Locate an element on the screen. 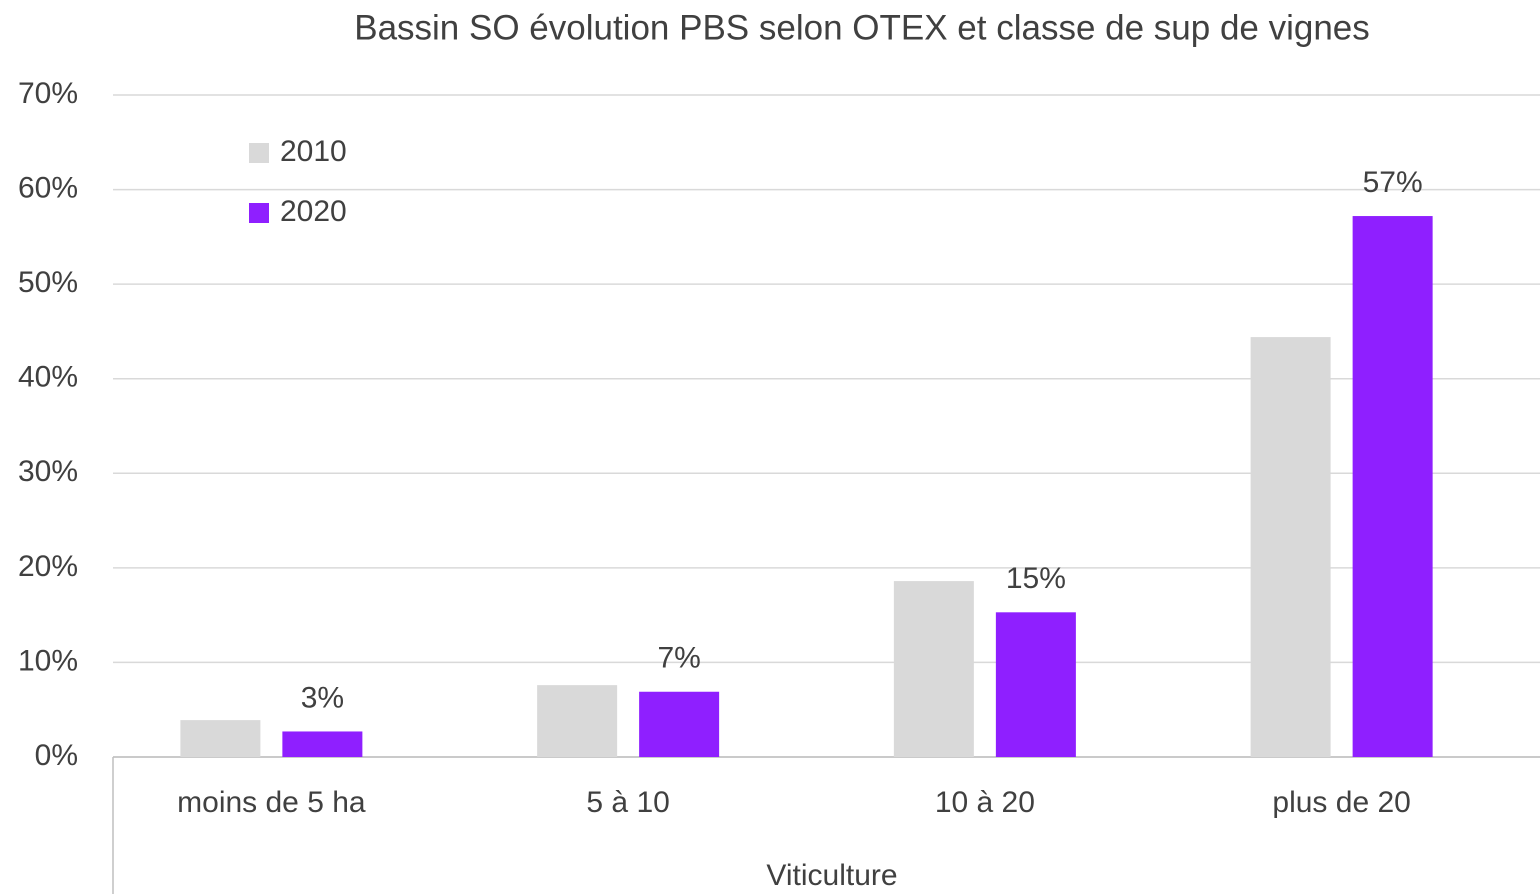 This screenshot has width=1540, height=894. y-tick-label: 70% is located at coordinates (48, 93).